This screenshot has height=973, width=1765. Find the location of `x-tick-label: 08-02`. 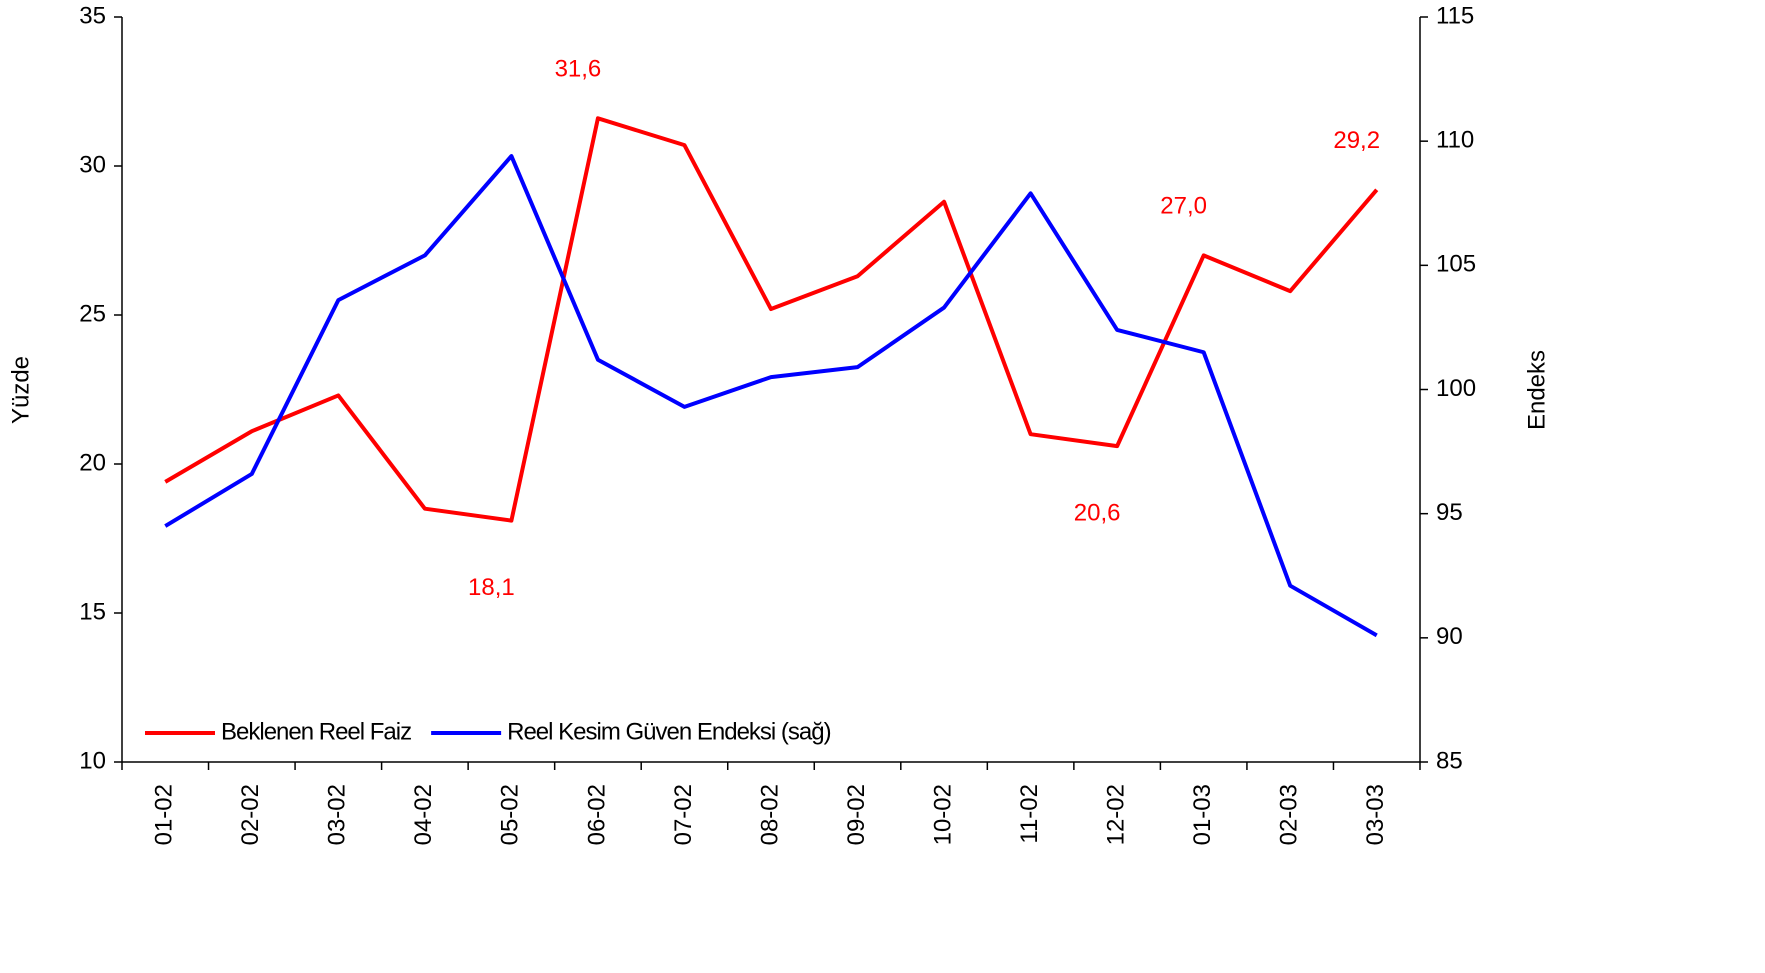

x-tick-label: 08-02 is located at coordinates (769, 814).